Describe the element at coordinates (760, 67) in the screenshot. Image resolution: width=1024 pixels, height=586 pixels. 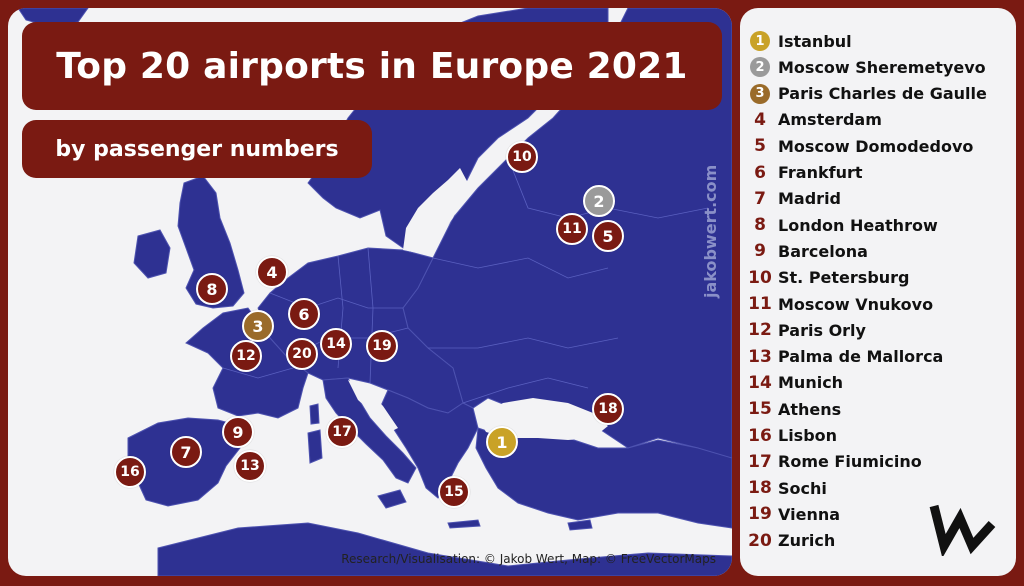
I see `legend-rank: 2` at that location.